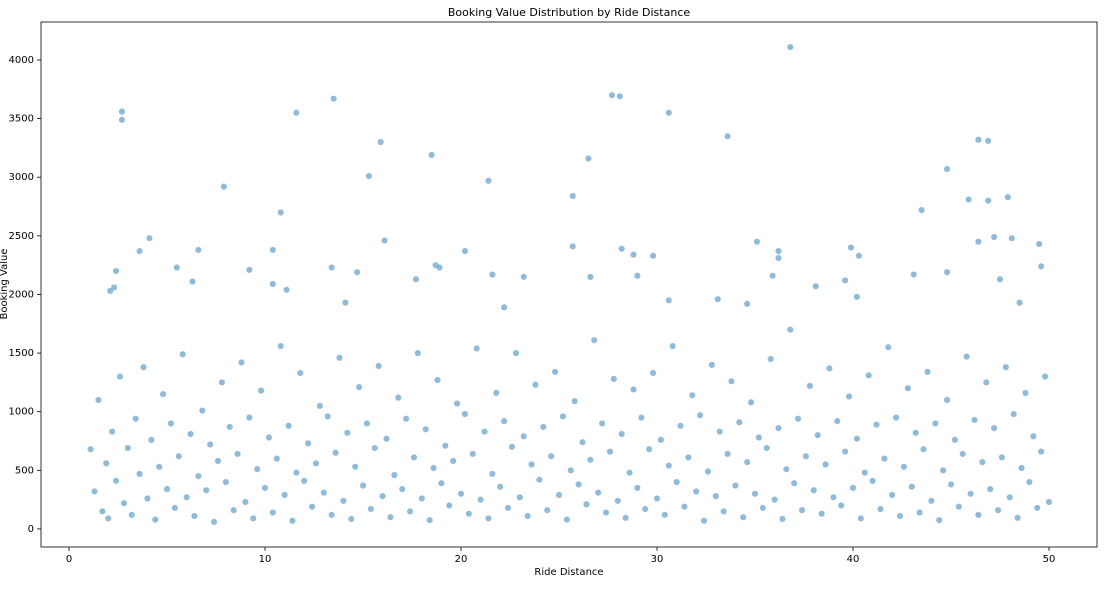 Image resolution: width=1108 pixels, height=592 pixels. What do you see at coordinates (657, 559) in the screenshot?
I see `x-tick-label: 30` at bounding box center [657, 559].